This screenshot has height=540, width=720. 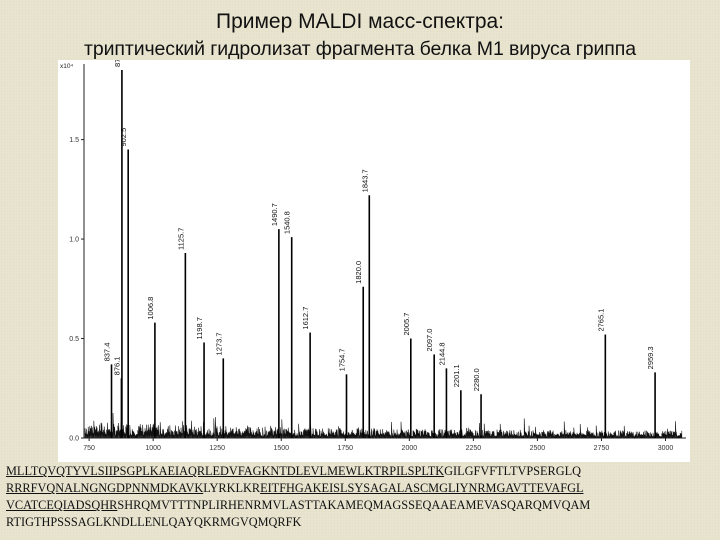 What do you see at coordinates (406, 324) in the screenshot?
I see `peak-label: 2005.7` at bounding box center [406, 324].